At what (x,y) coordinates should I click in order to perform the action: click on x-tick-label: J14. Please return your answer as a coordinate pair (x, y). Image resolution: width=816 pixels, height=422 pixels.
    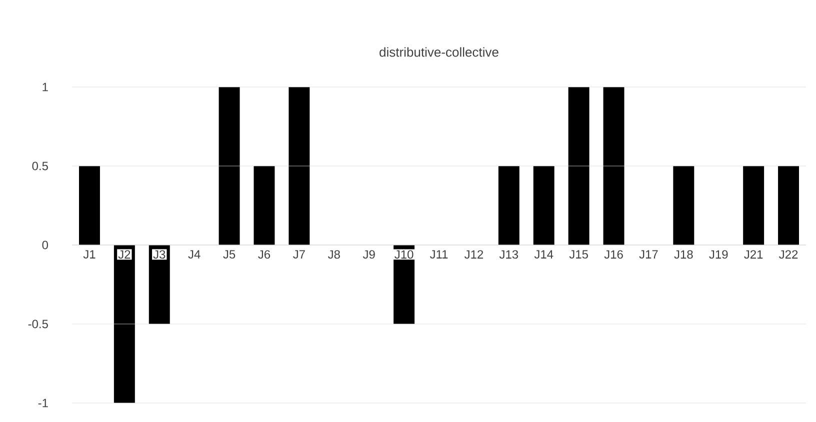
    Looking at the image, I should click on (544, 254).